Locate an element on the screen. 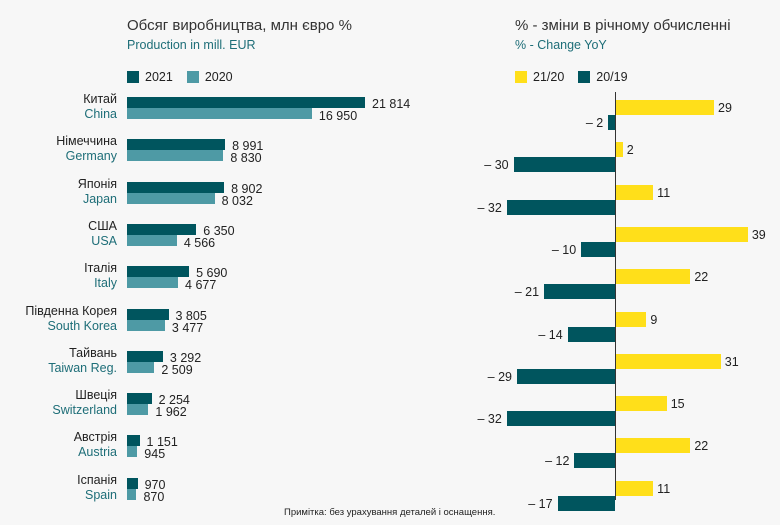 This screenshot has height=525, width=780. category-label-ua-china: Китай is located at coordinates (100, 99).